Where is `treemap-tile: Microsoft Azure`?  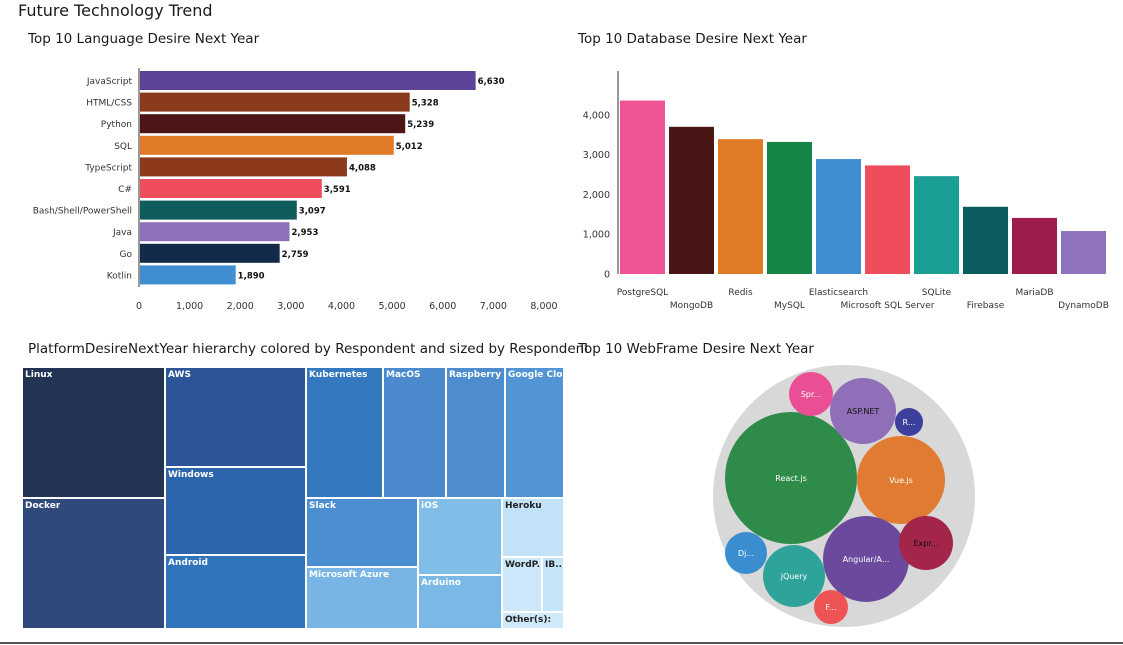 treemap-tile: Microsoft Azure is located at coordinates (362, 598).